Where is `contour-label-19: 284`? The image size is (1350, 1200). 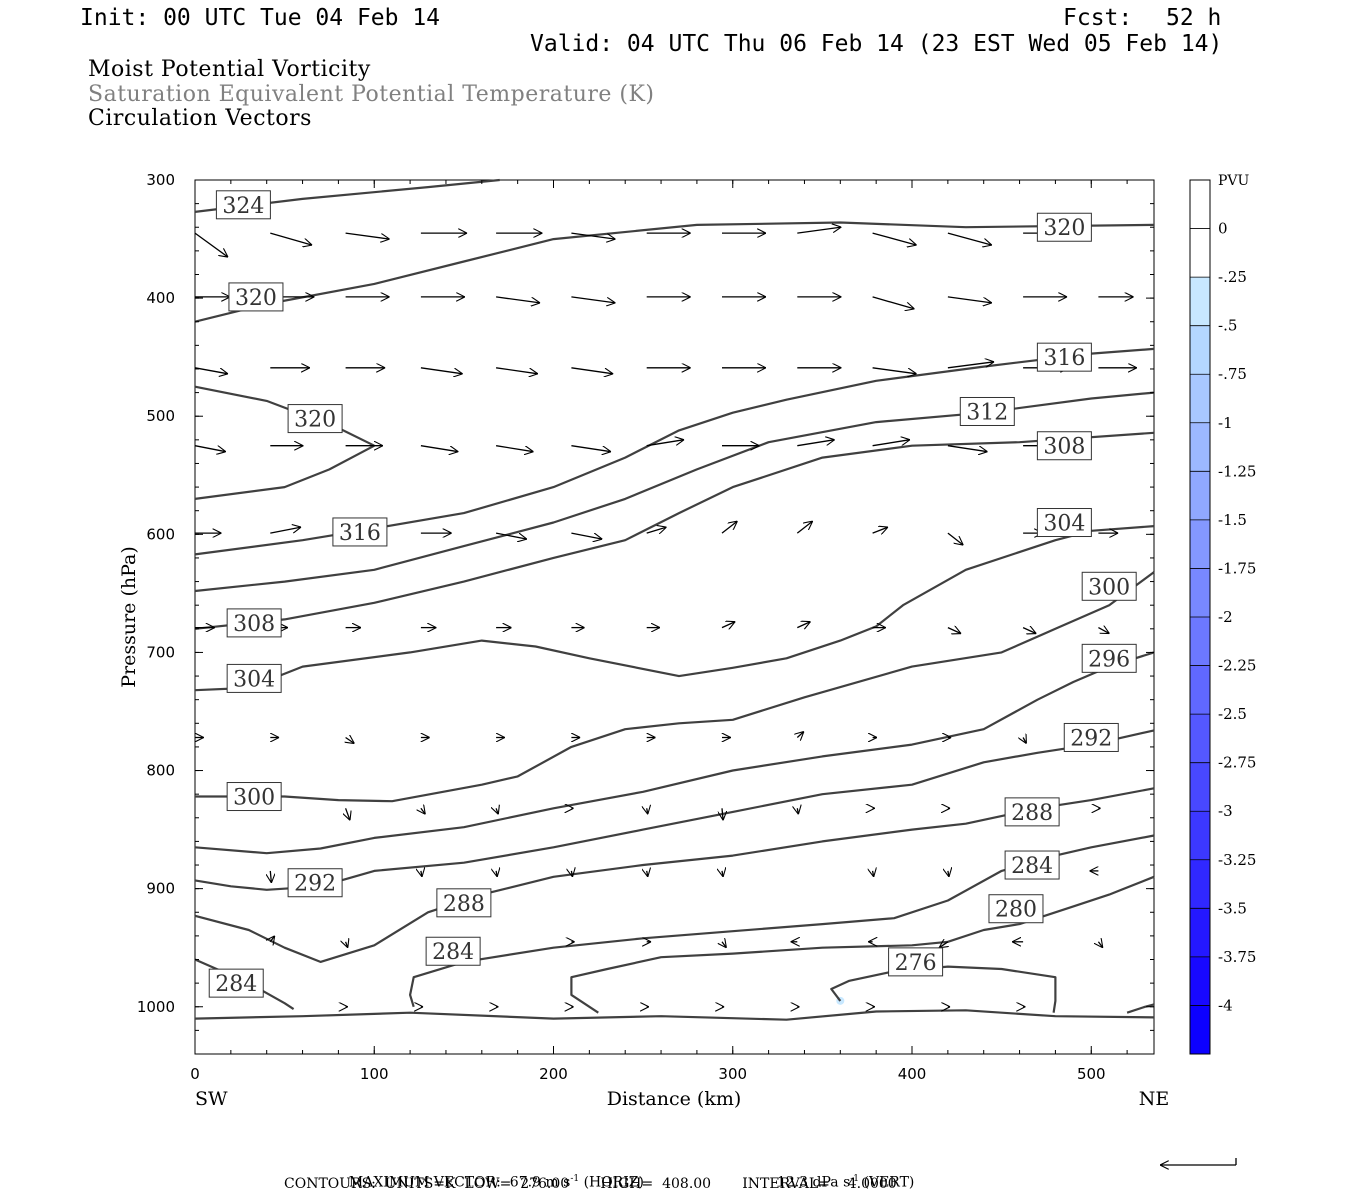 contour-label-19: 284 is located at coordinates (453, 952).